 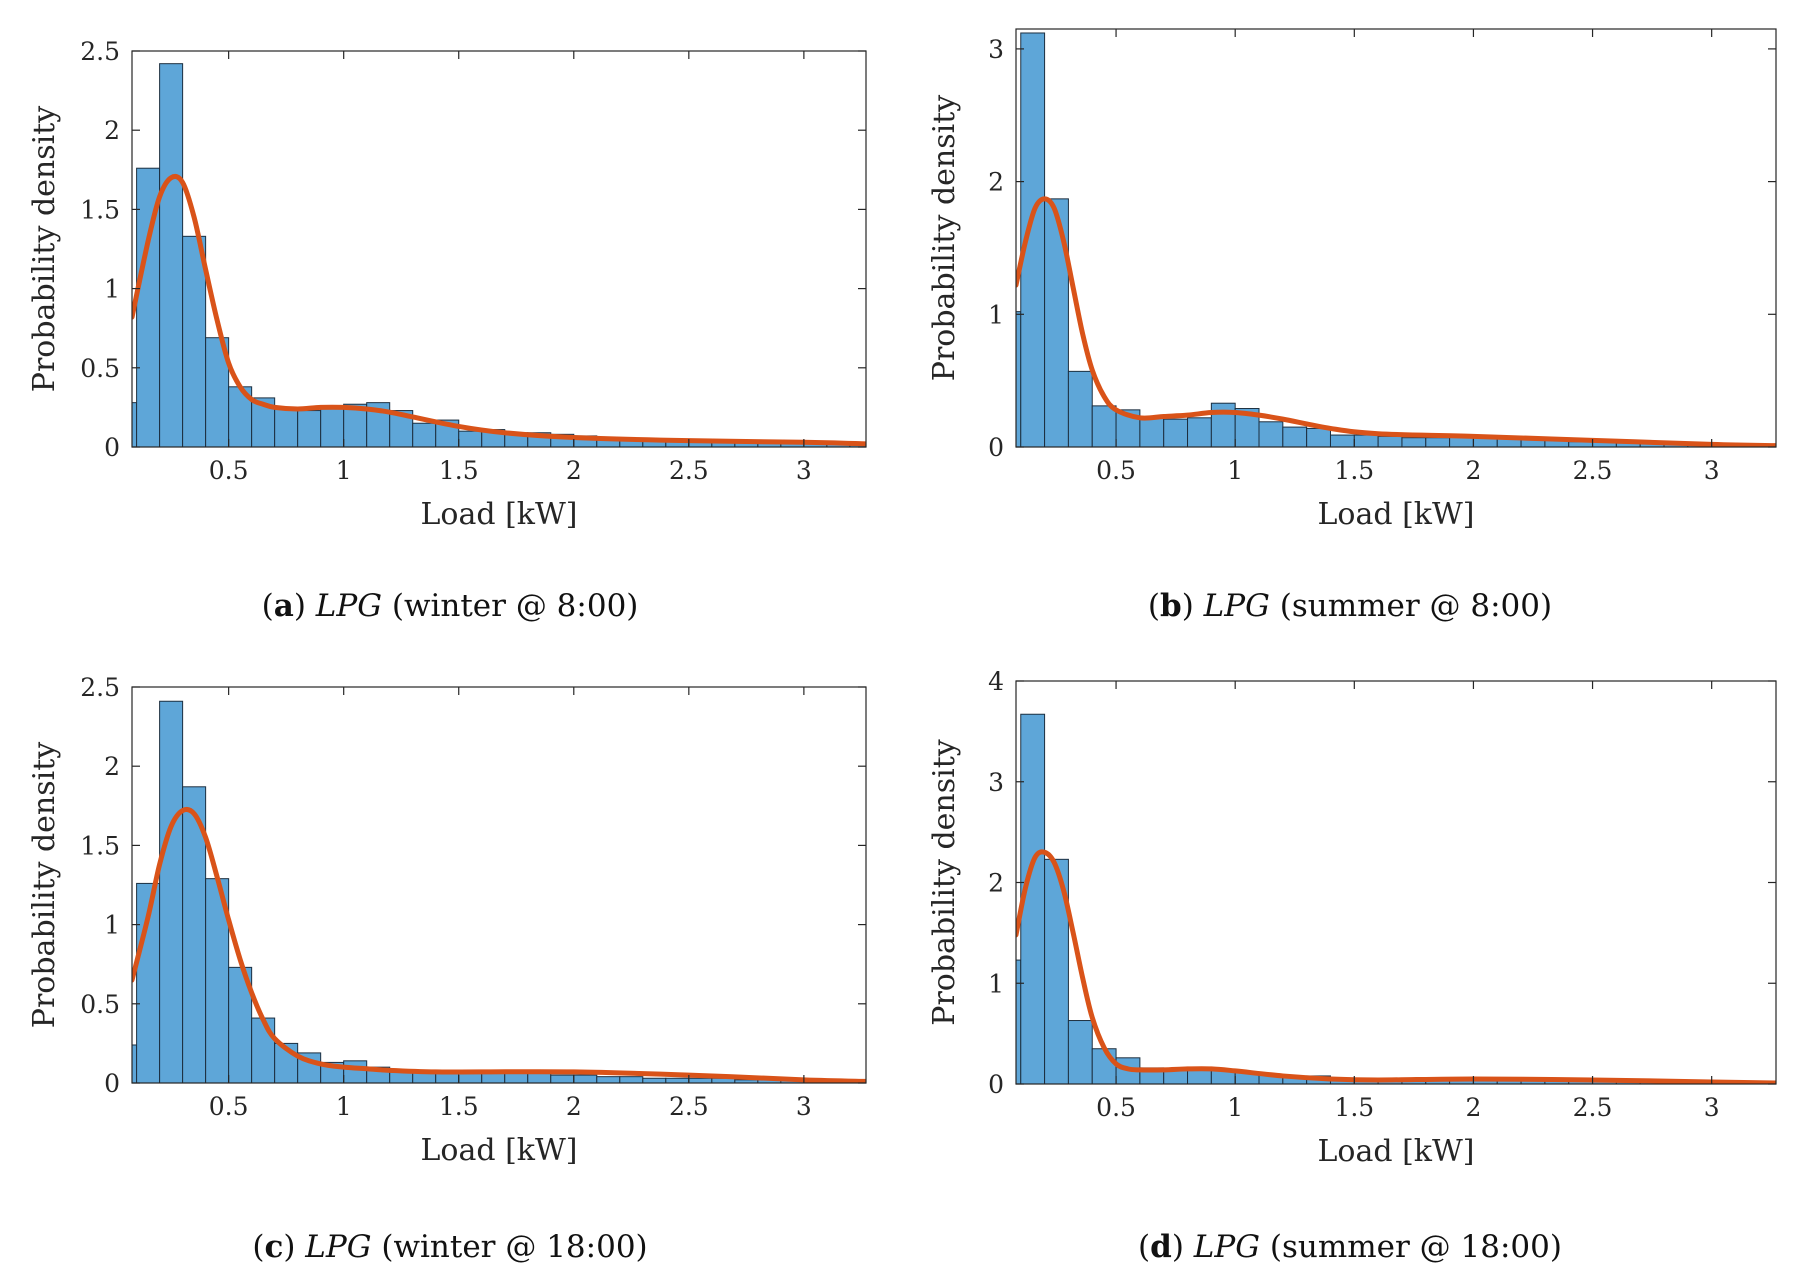 I want to click on caption-b-detail: (summer @ 8:00), so click(x=1416, y=606).